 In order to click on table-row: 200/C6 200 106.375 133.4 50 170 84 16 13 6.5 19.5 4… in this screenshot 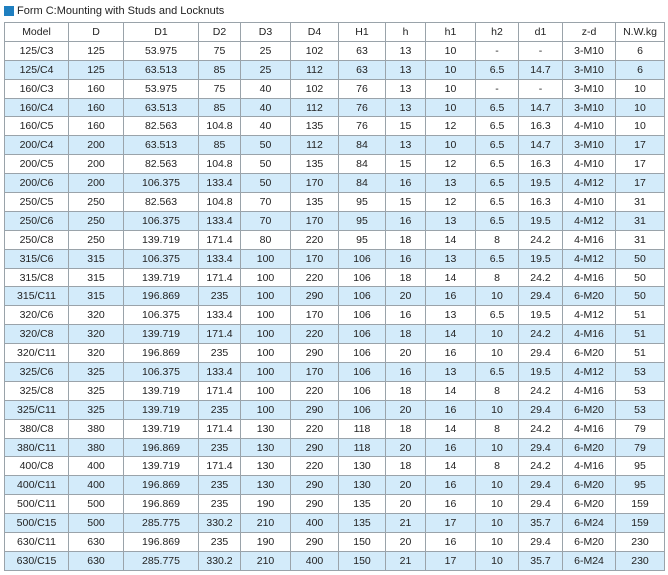, I will do `click(334, 183)`.